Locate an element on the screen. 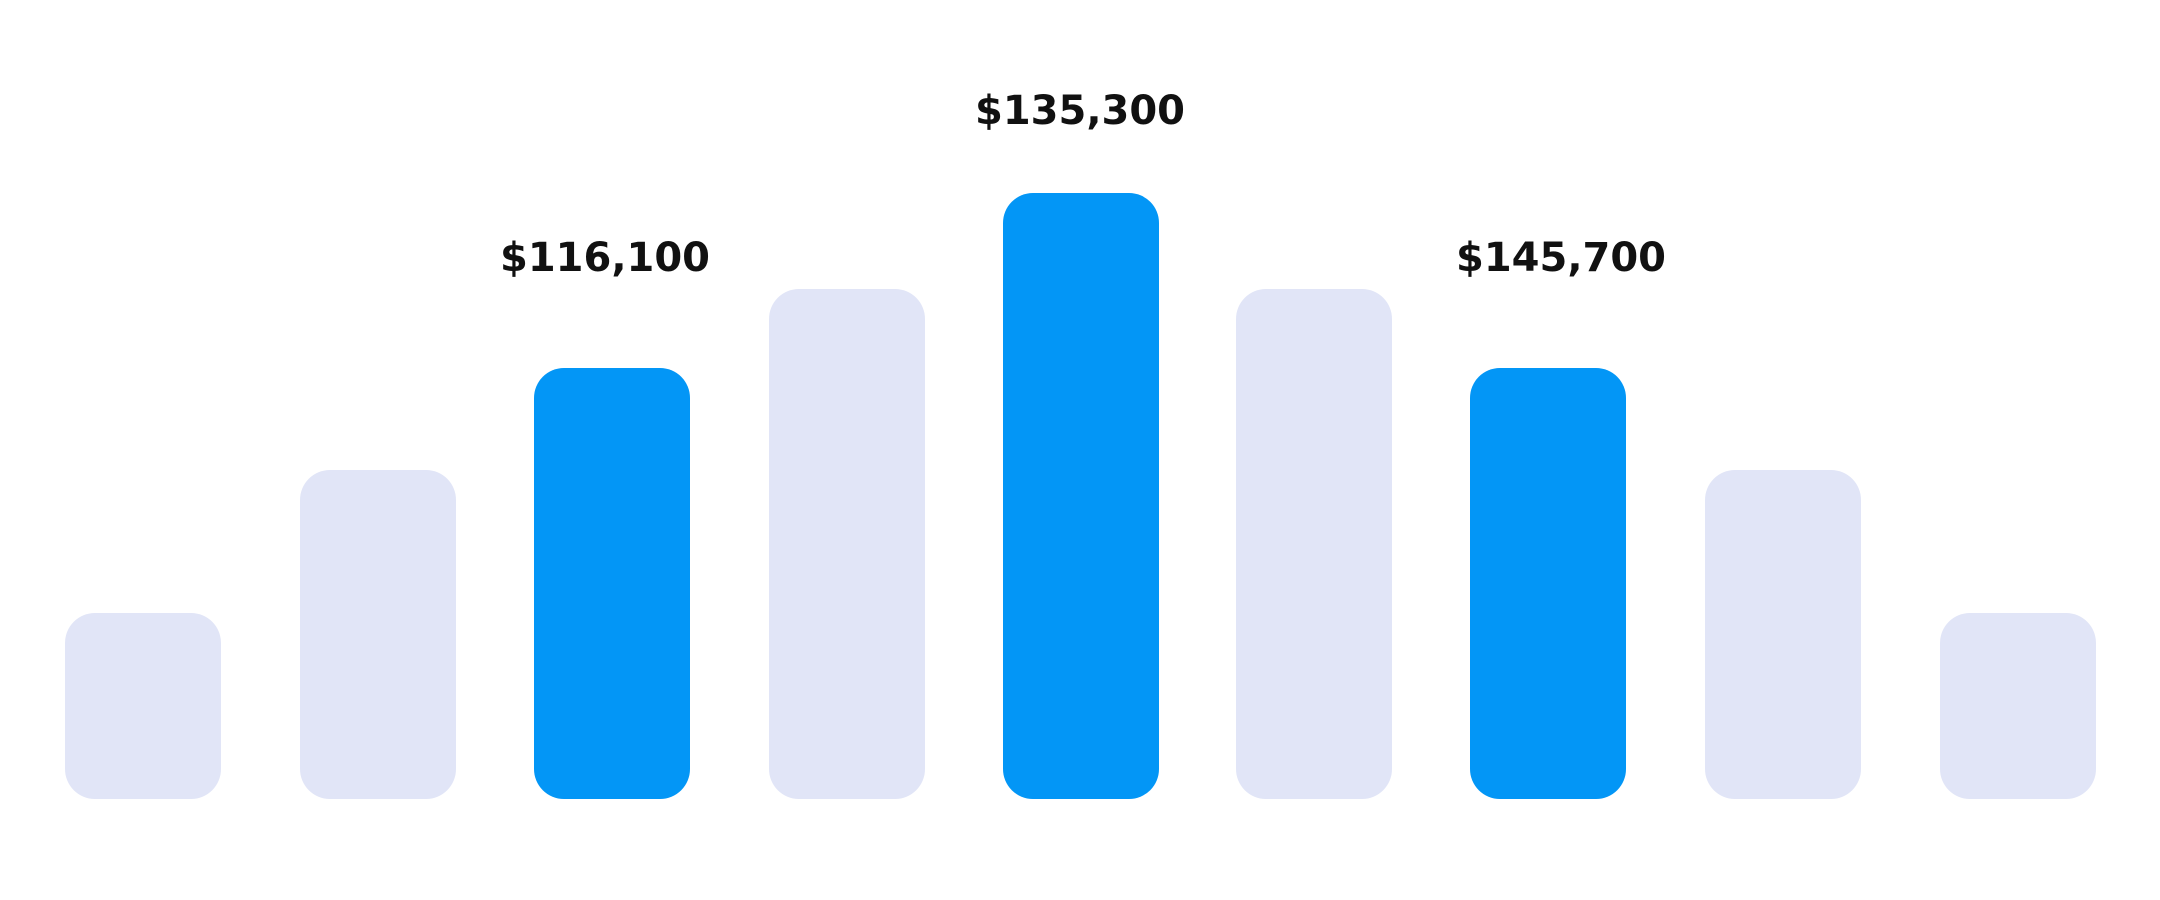 The height and width of the screenshot is (900, 2160). price-label: $116,100 is located at coordinates (605, 258).